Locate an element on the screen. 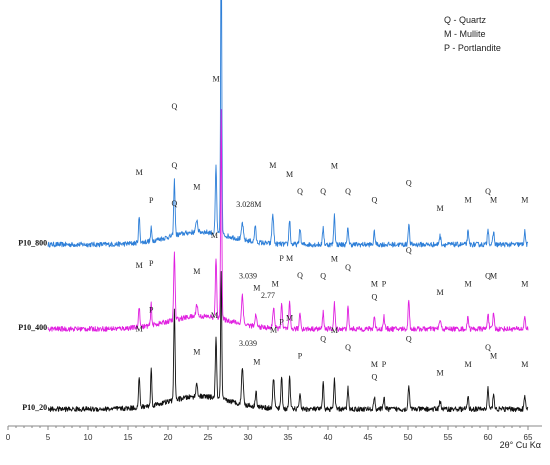 The width and height of the screenshot is (550, 465). x-tick-label: 65 is located at coordinates (528, 437).